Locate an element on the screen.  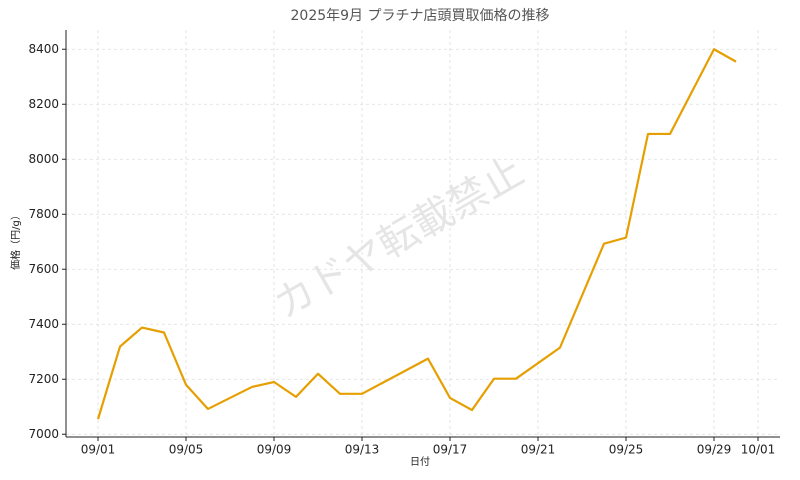
x-tick-label: 09/21 is located at coordinates (538, 450).